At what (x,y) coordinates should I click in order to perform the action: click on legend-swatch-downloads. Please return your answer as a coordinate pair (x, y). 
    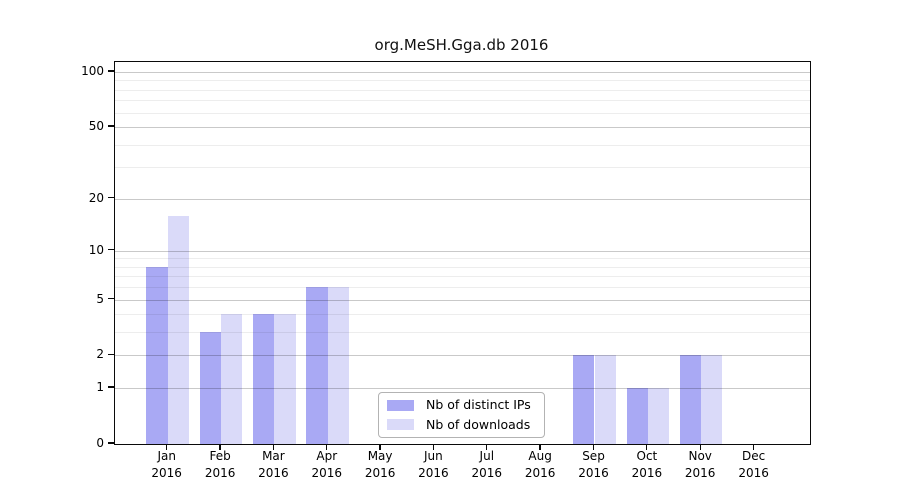
    Looking at the image, I should click on (400, 425).